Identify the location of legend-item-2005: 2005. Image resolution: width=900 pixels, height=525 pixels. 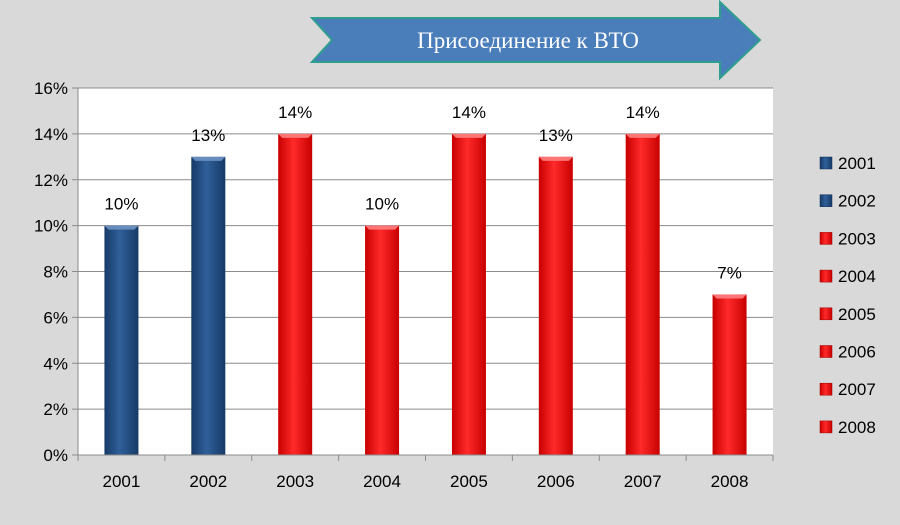
(847, 314).